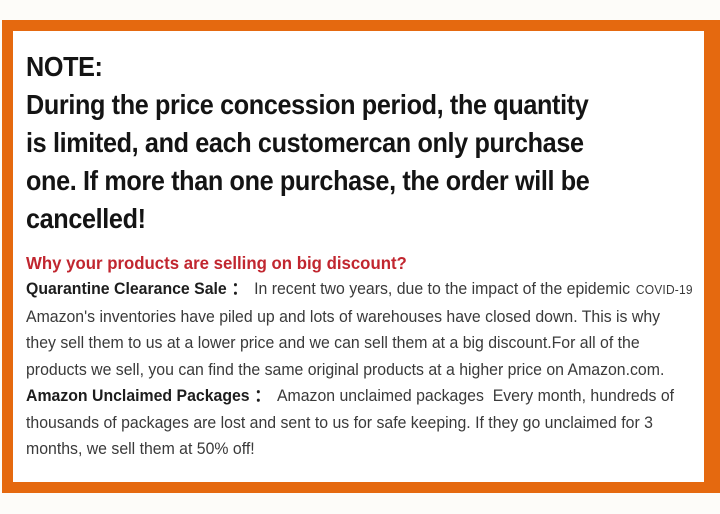  I want to click on unclaimed-line-3: months, we sell them at 50% off!, so click(140, 449).